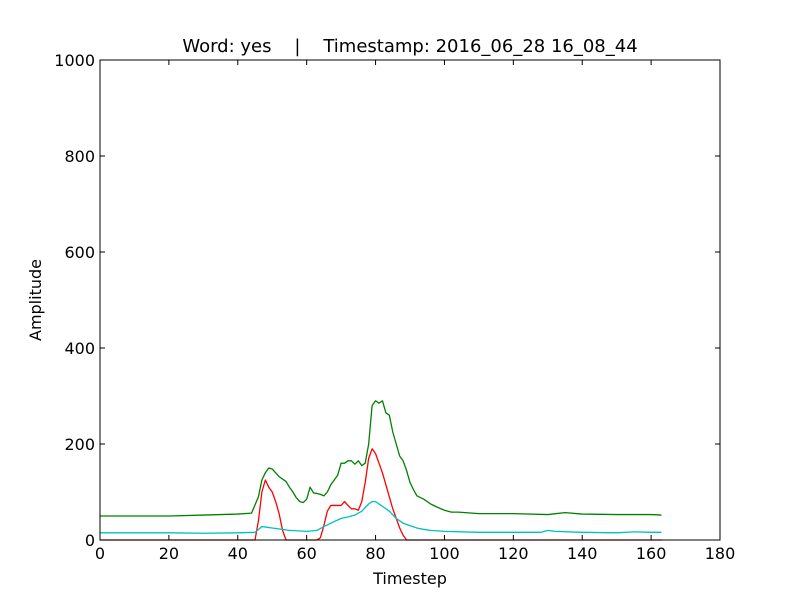  I want to click on x-tick-label: 120, so click(513, 553).